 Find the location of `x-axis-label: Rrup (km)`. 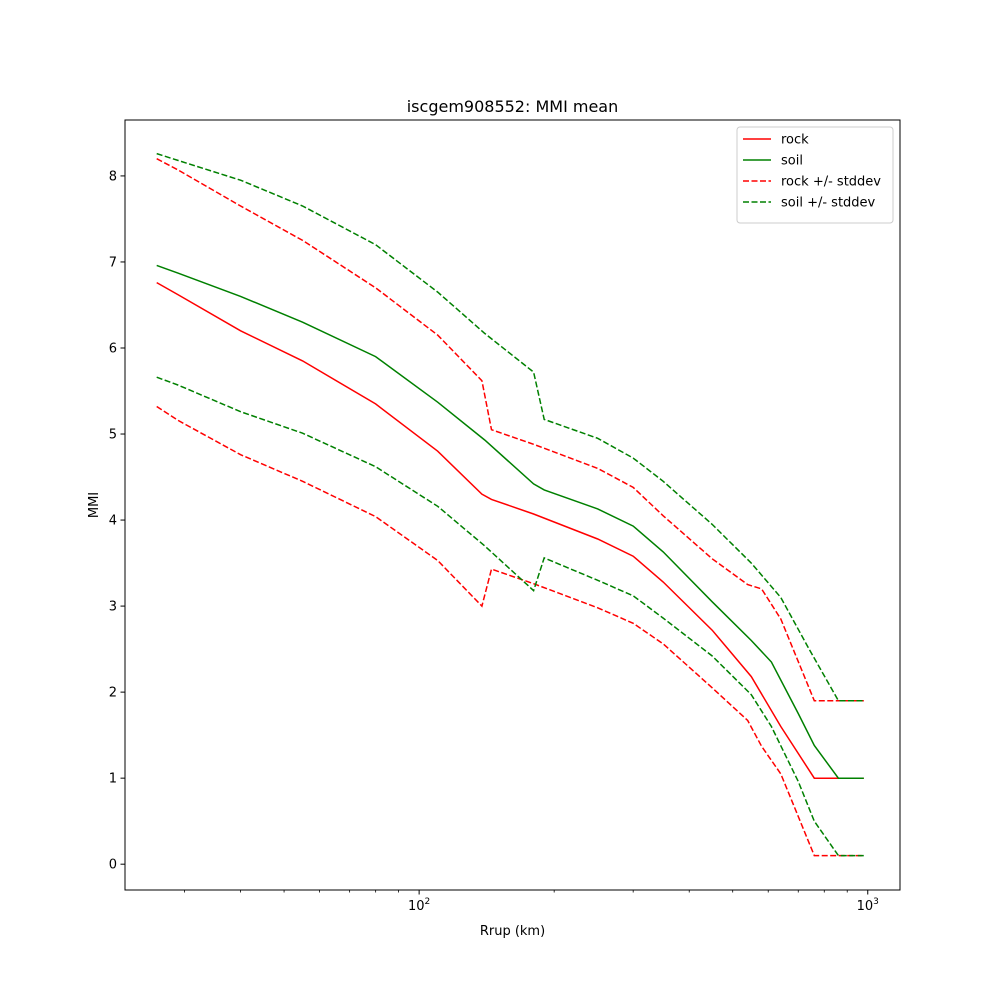

x-axis-label: Rrup (km) is located at coordinates (512, 931).